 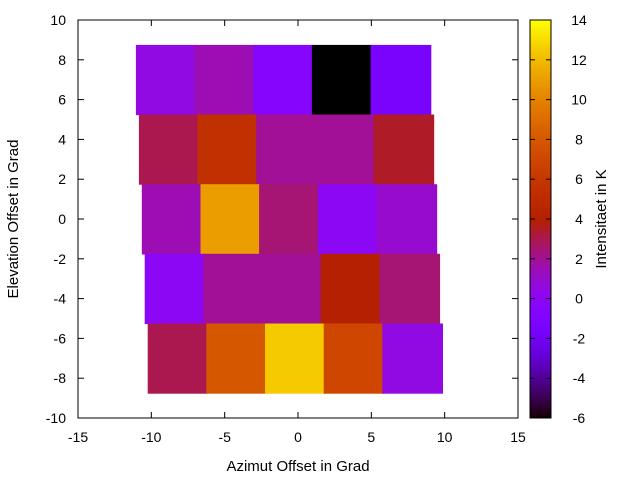 I want to click on colorbar-label: Intensitaet in K, so click(x=601, y=218).